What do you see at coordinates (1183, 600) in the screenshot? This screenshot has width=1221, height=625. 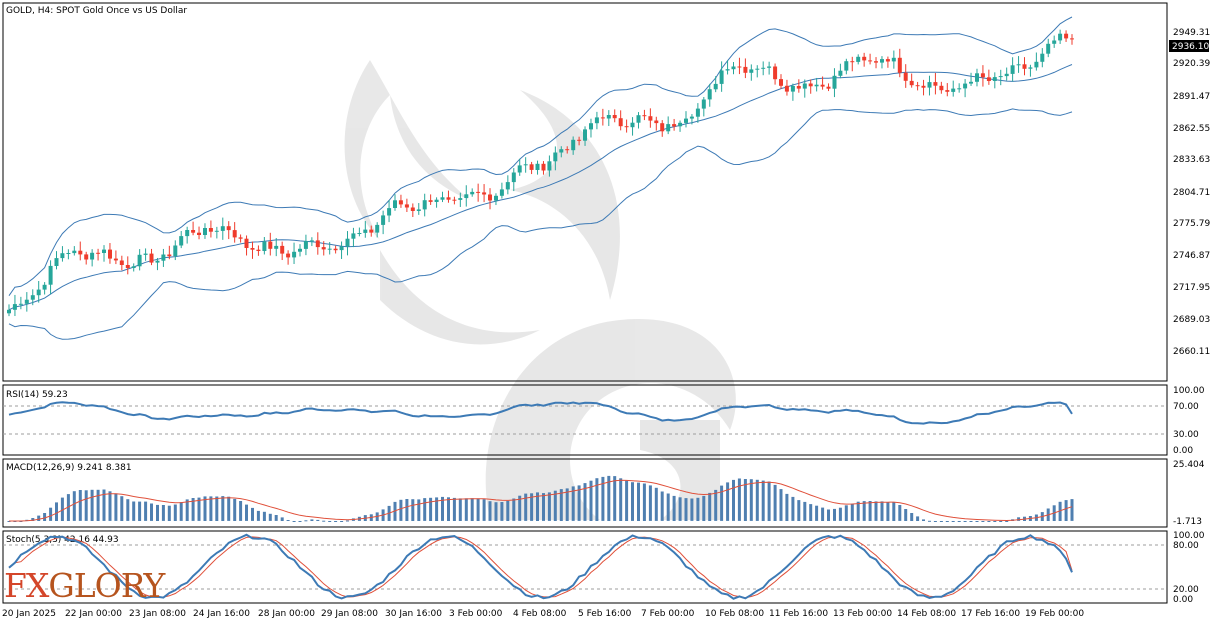 I see `stoch-level: 0.00` at bounding box center [1183, 600].